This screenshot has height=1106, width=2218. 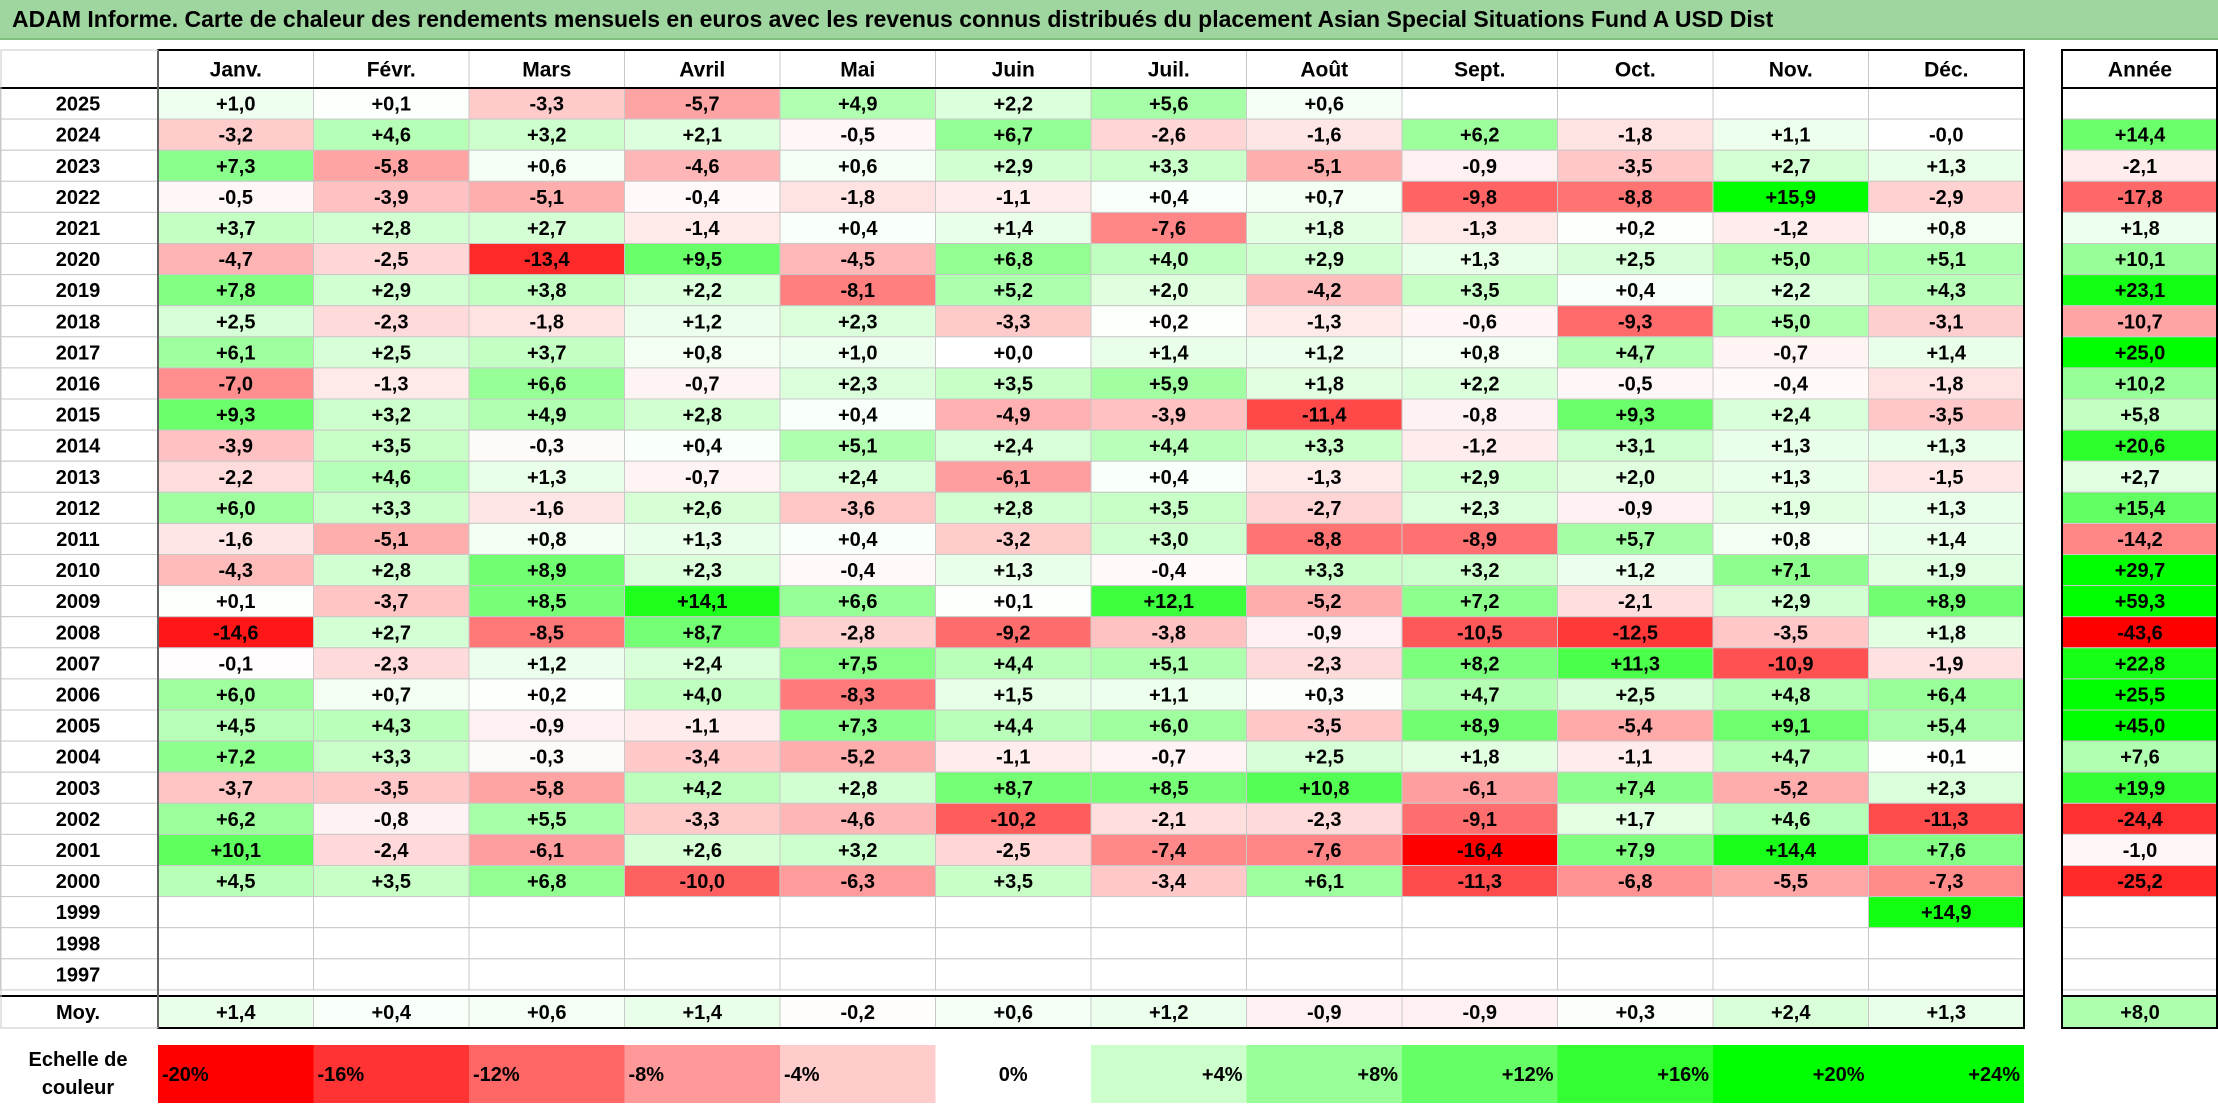 I want to click on cell-value: +4,3, so click(x=1946, y=291).